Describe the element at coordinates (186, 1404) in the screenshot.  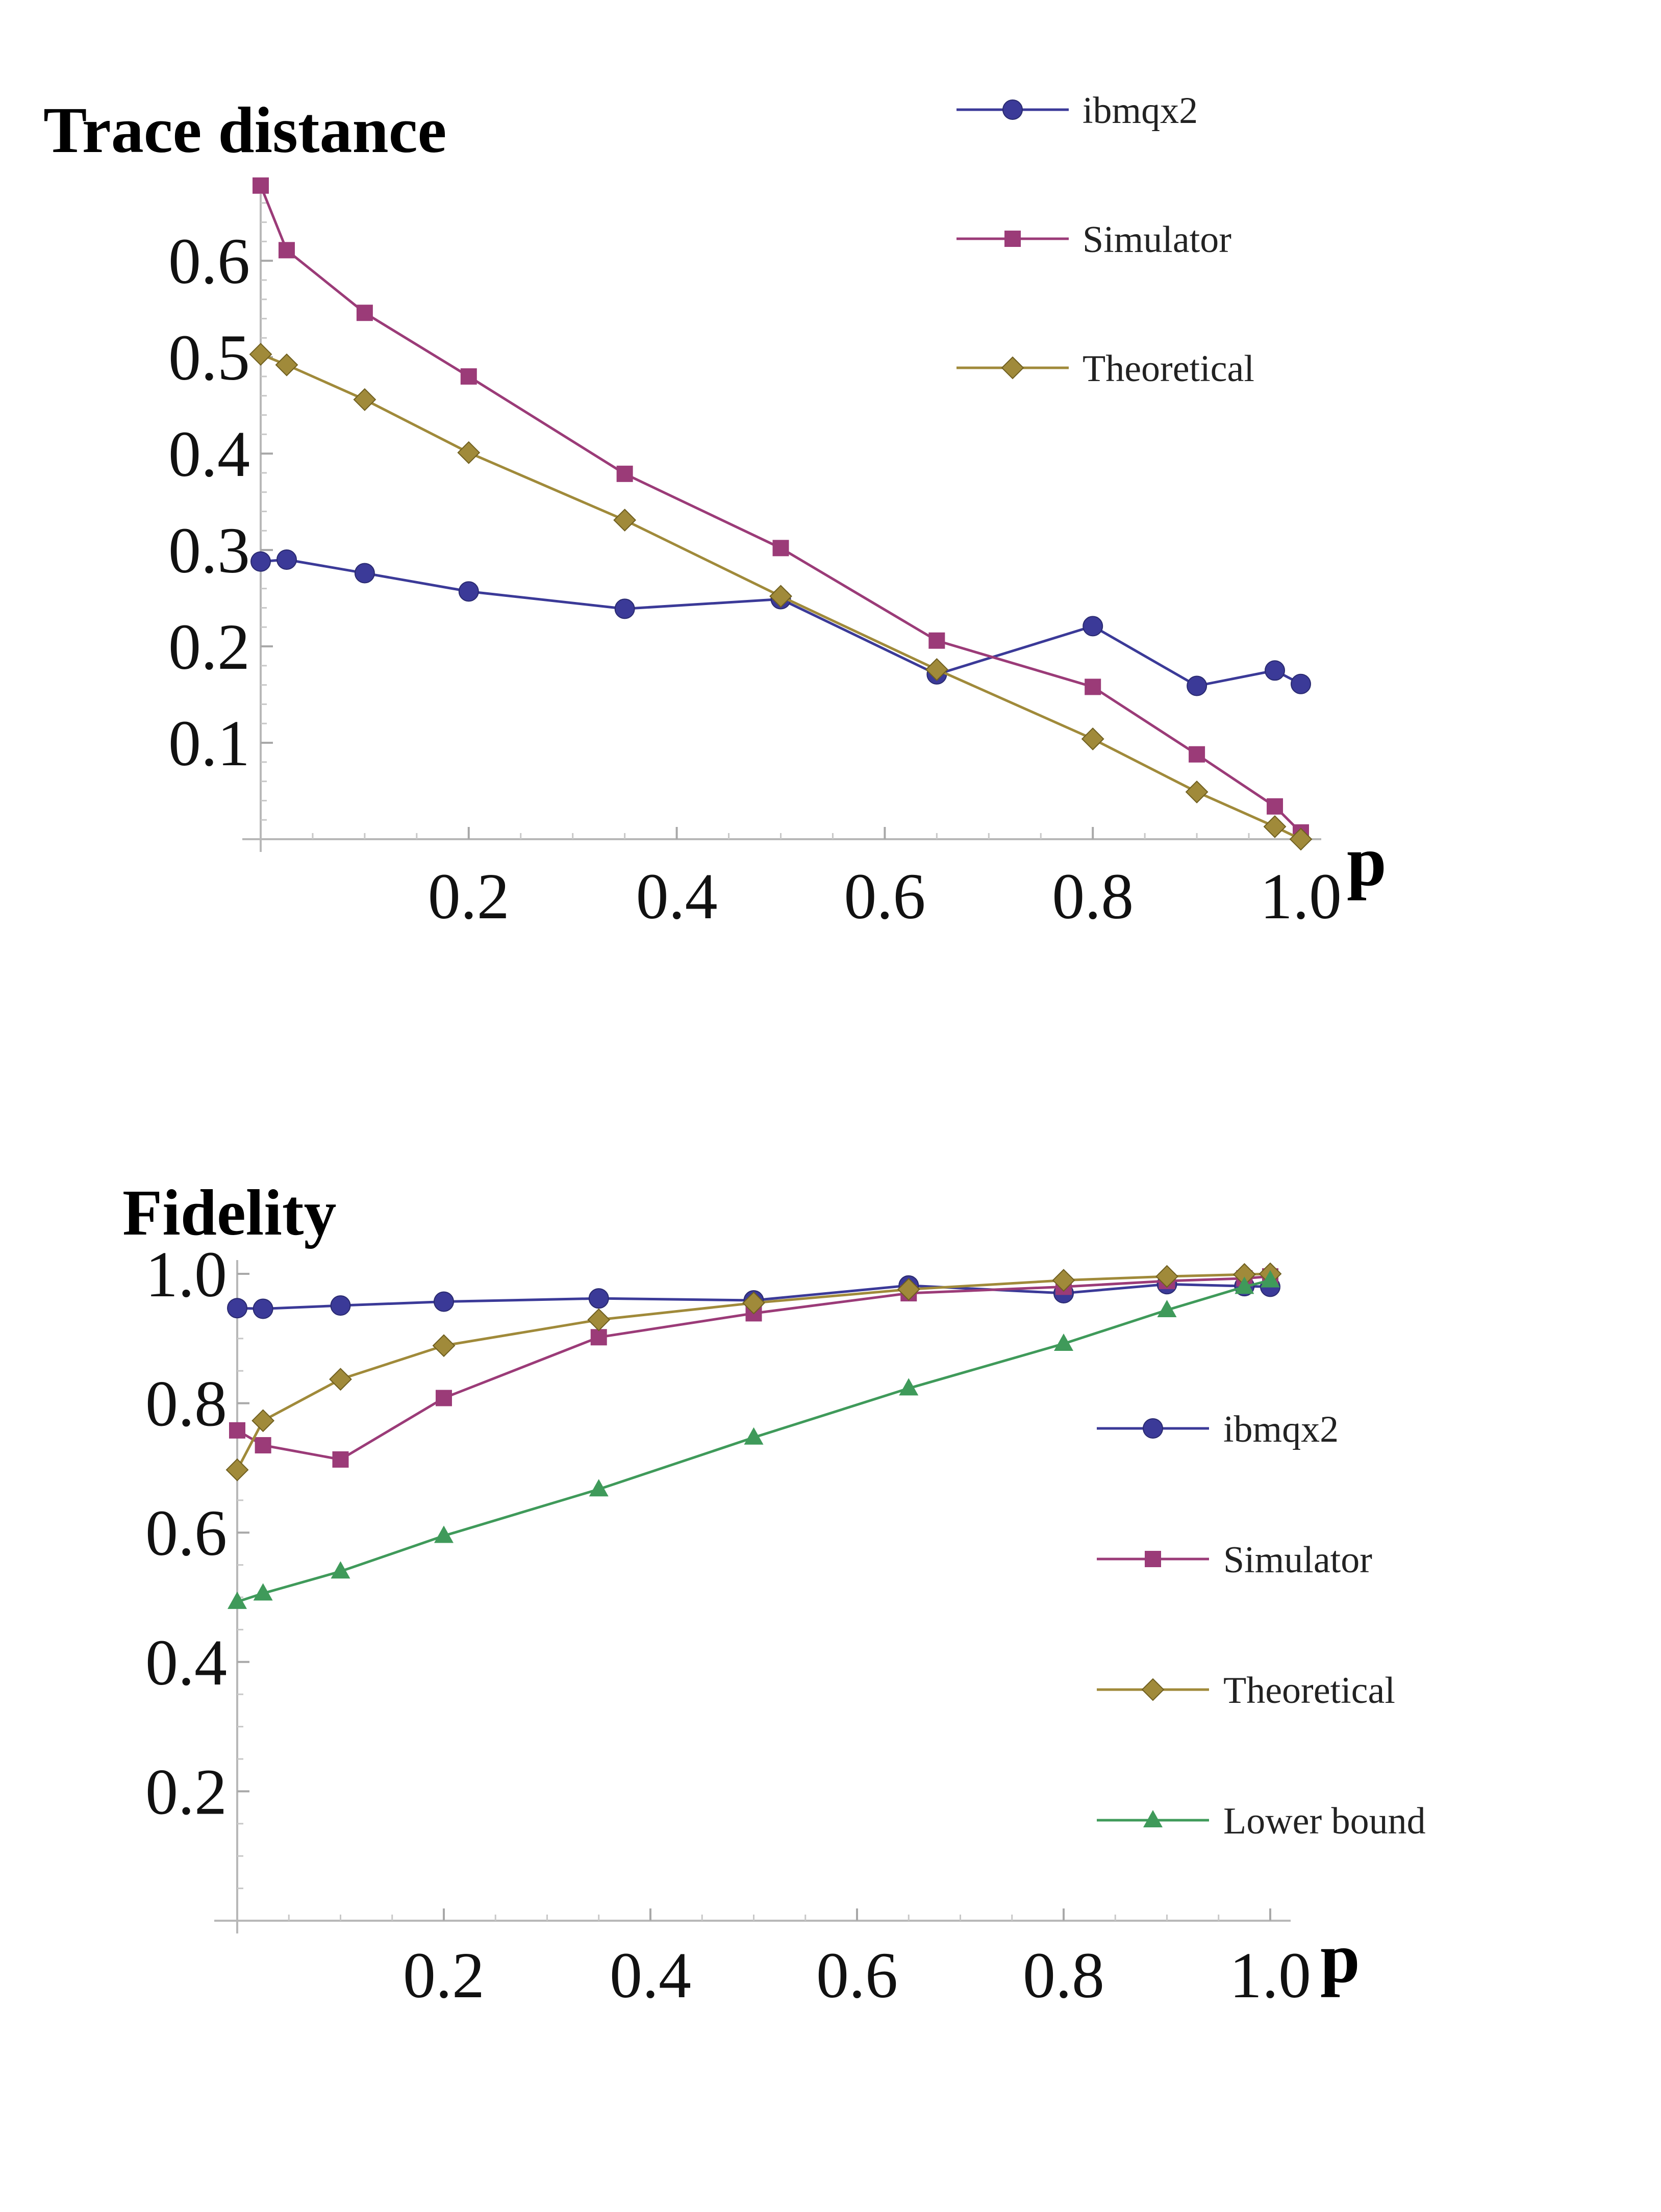
I see `y-tick-label: 0.8` at that location.